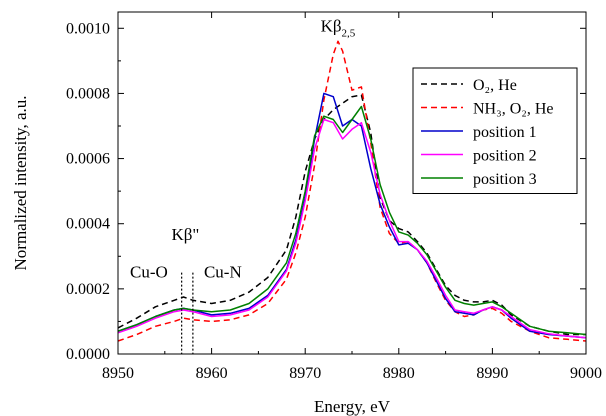  What do you see at coordinates (149, 271) in the screenshot?
I see `annotation-label: Cu-O` at bounding box center [149, 271].